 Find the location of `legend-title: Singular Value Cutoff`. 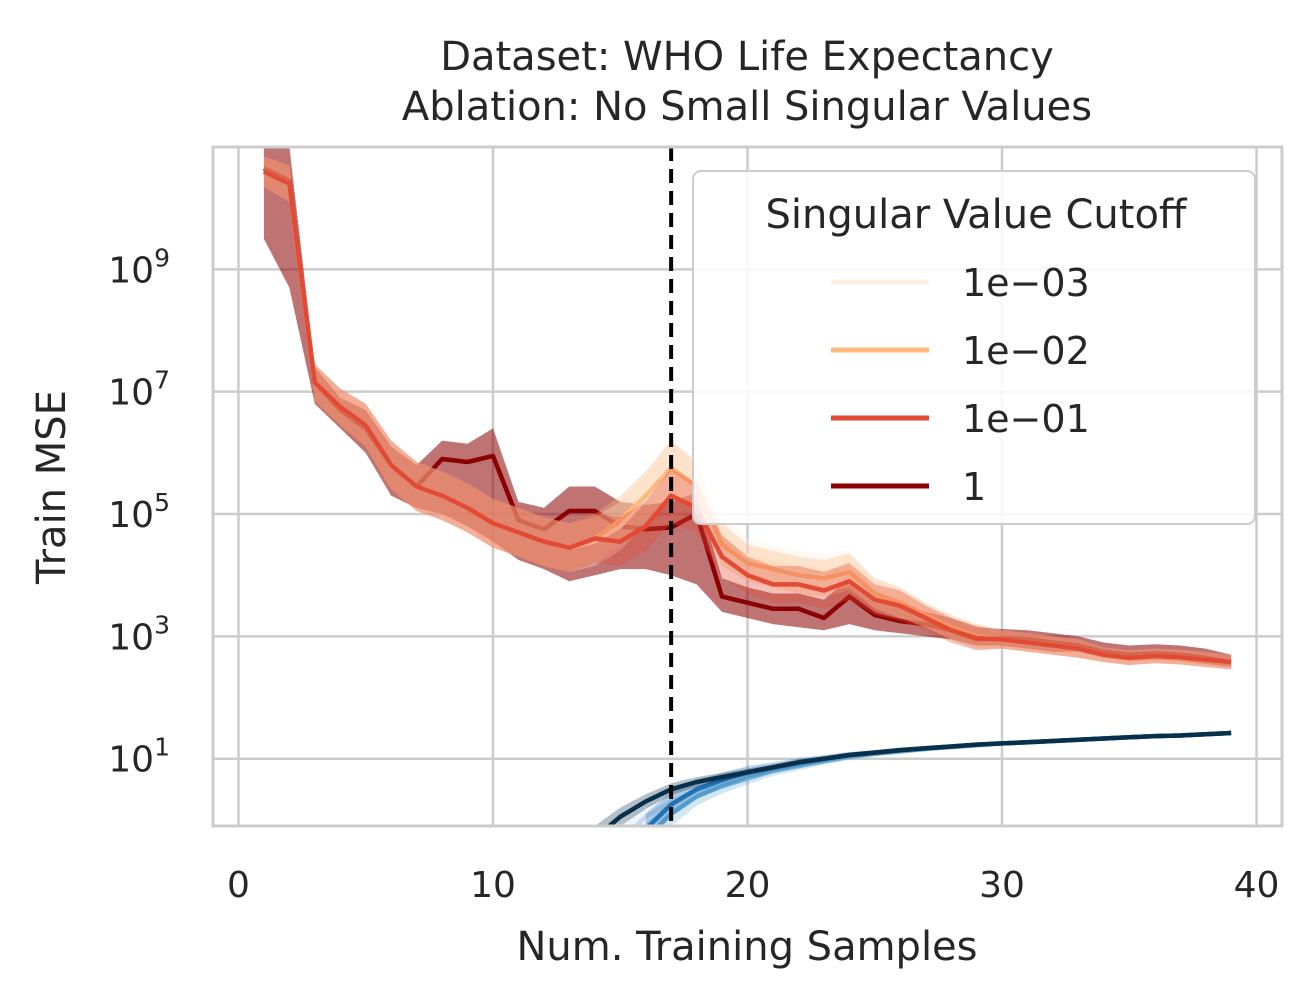

legend-title: Singular Value Cutoff is located at coordinates (977, 215).